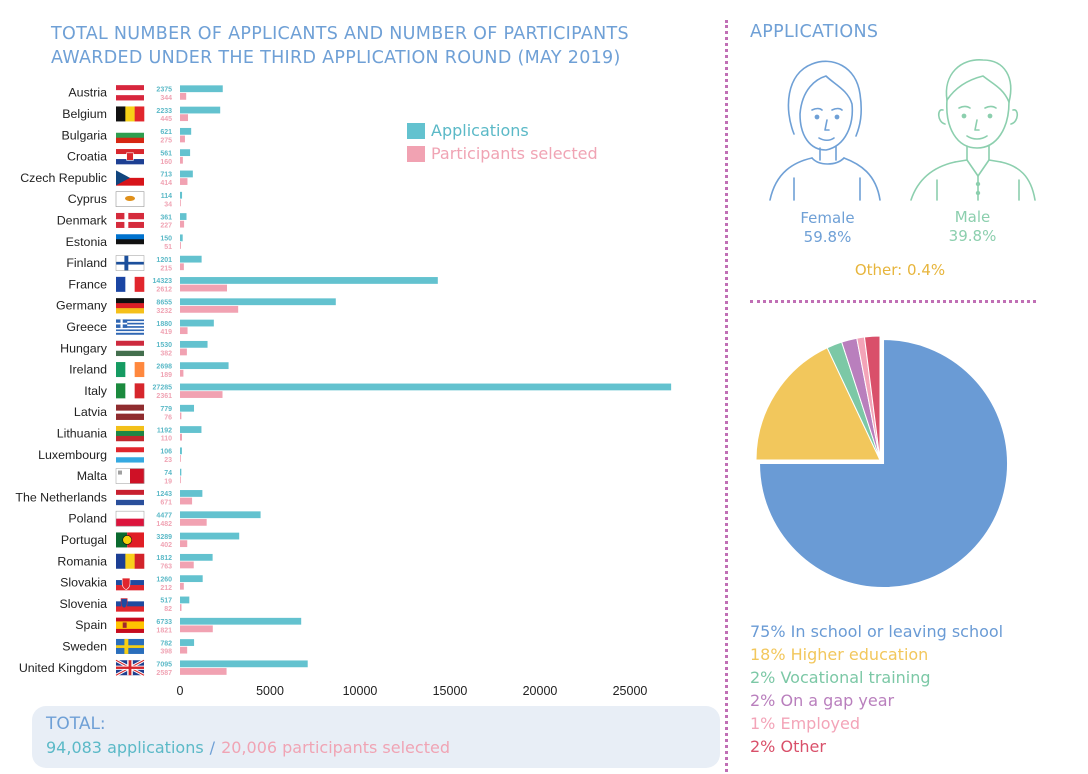 This screenshot has width=1088, height=774. What do you see at coordinates (130, 455) in the screenshot?
I see `luxembourg-flag-icon` at bounding box center [130, 455].